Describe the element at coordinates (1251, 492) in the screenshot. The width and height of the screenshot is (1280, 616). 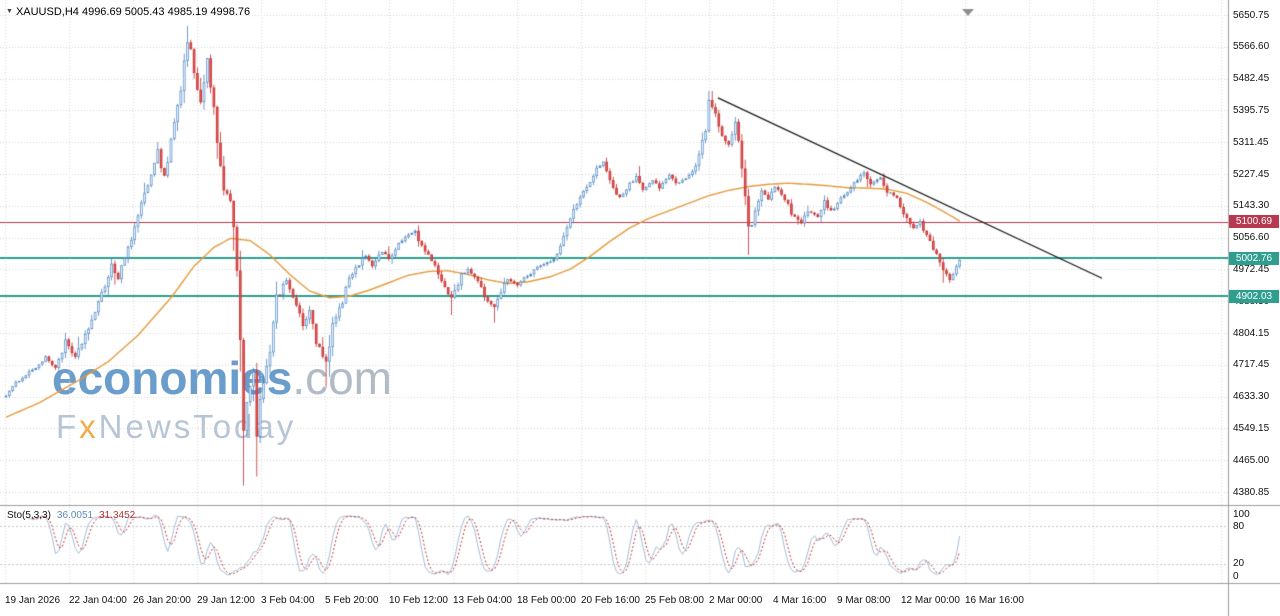
I see `price-axis-label: 4380.85` at that location.